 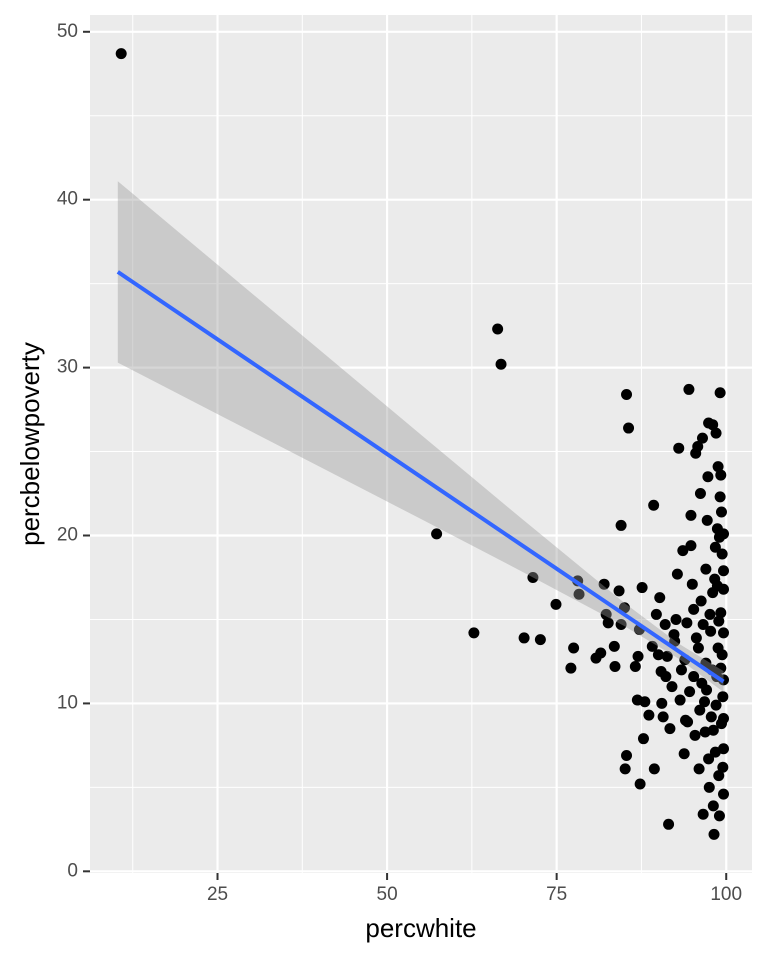 I want to click on y-tick-label: 20, so click(x=67, y=535).